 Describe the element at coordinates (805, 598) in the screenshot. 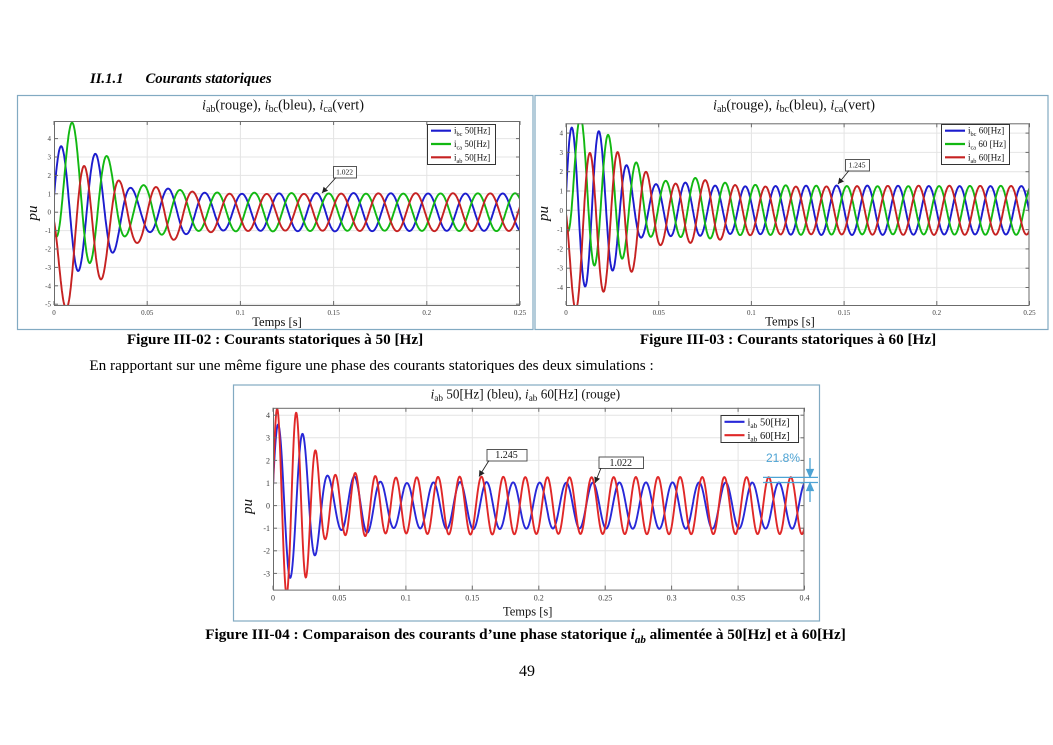

I see `svg-text: 0.4` at that location.